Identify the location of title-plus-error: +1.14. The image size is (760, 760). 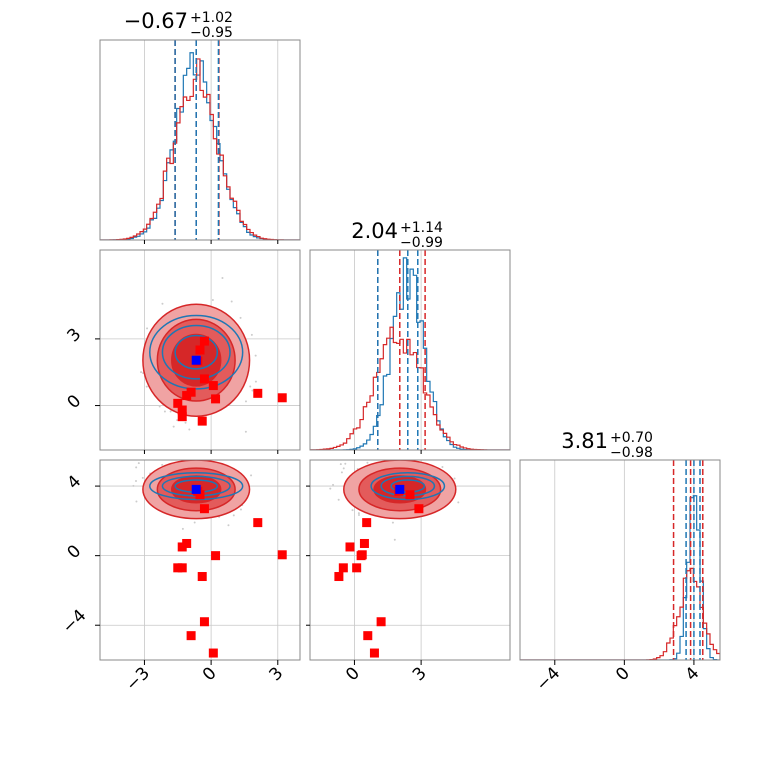
(421, 228).